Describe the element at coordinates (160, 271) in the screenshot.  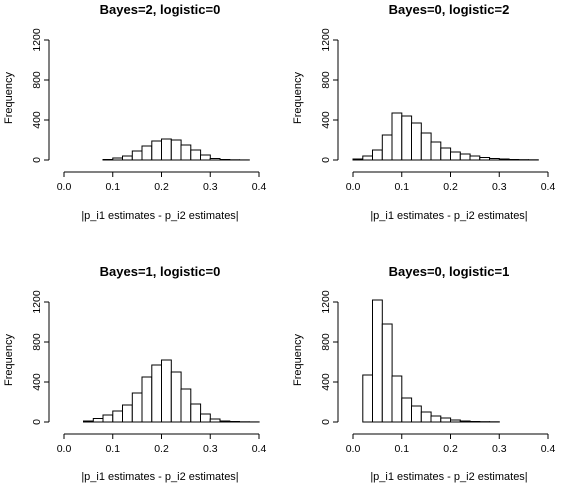
I see `panel-title: Bayes=1, logistic=0` at that location.